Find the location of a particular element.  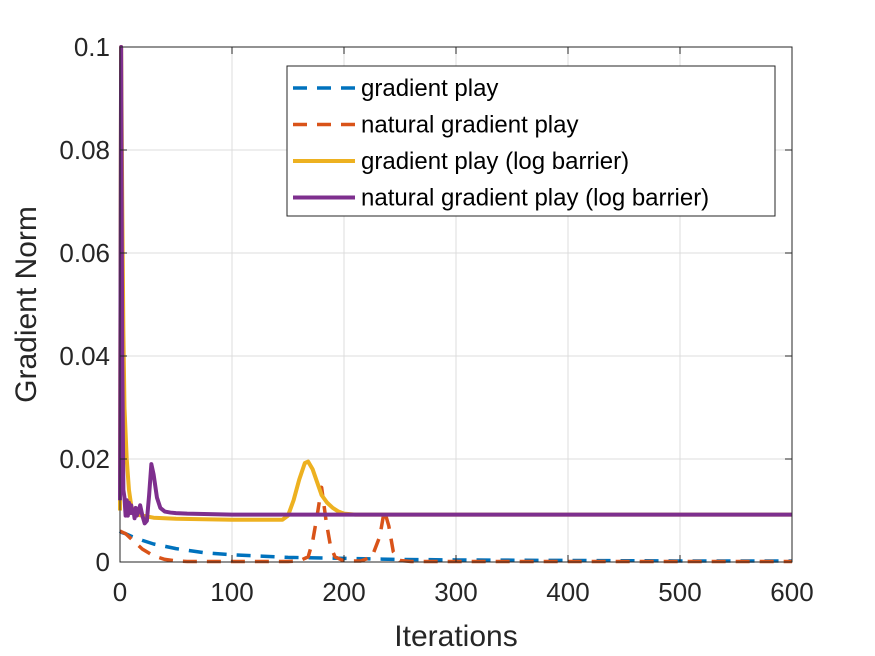

legend-box is located at coordinates (531, 141).